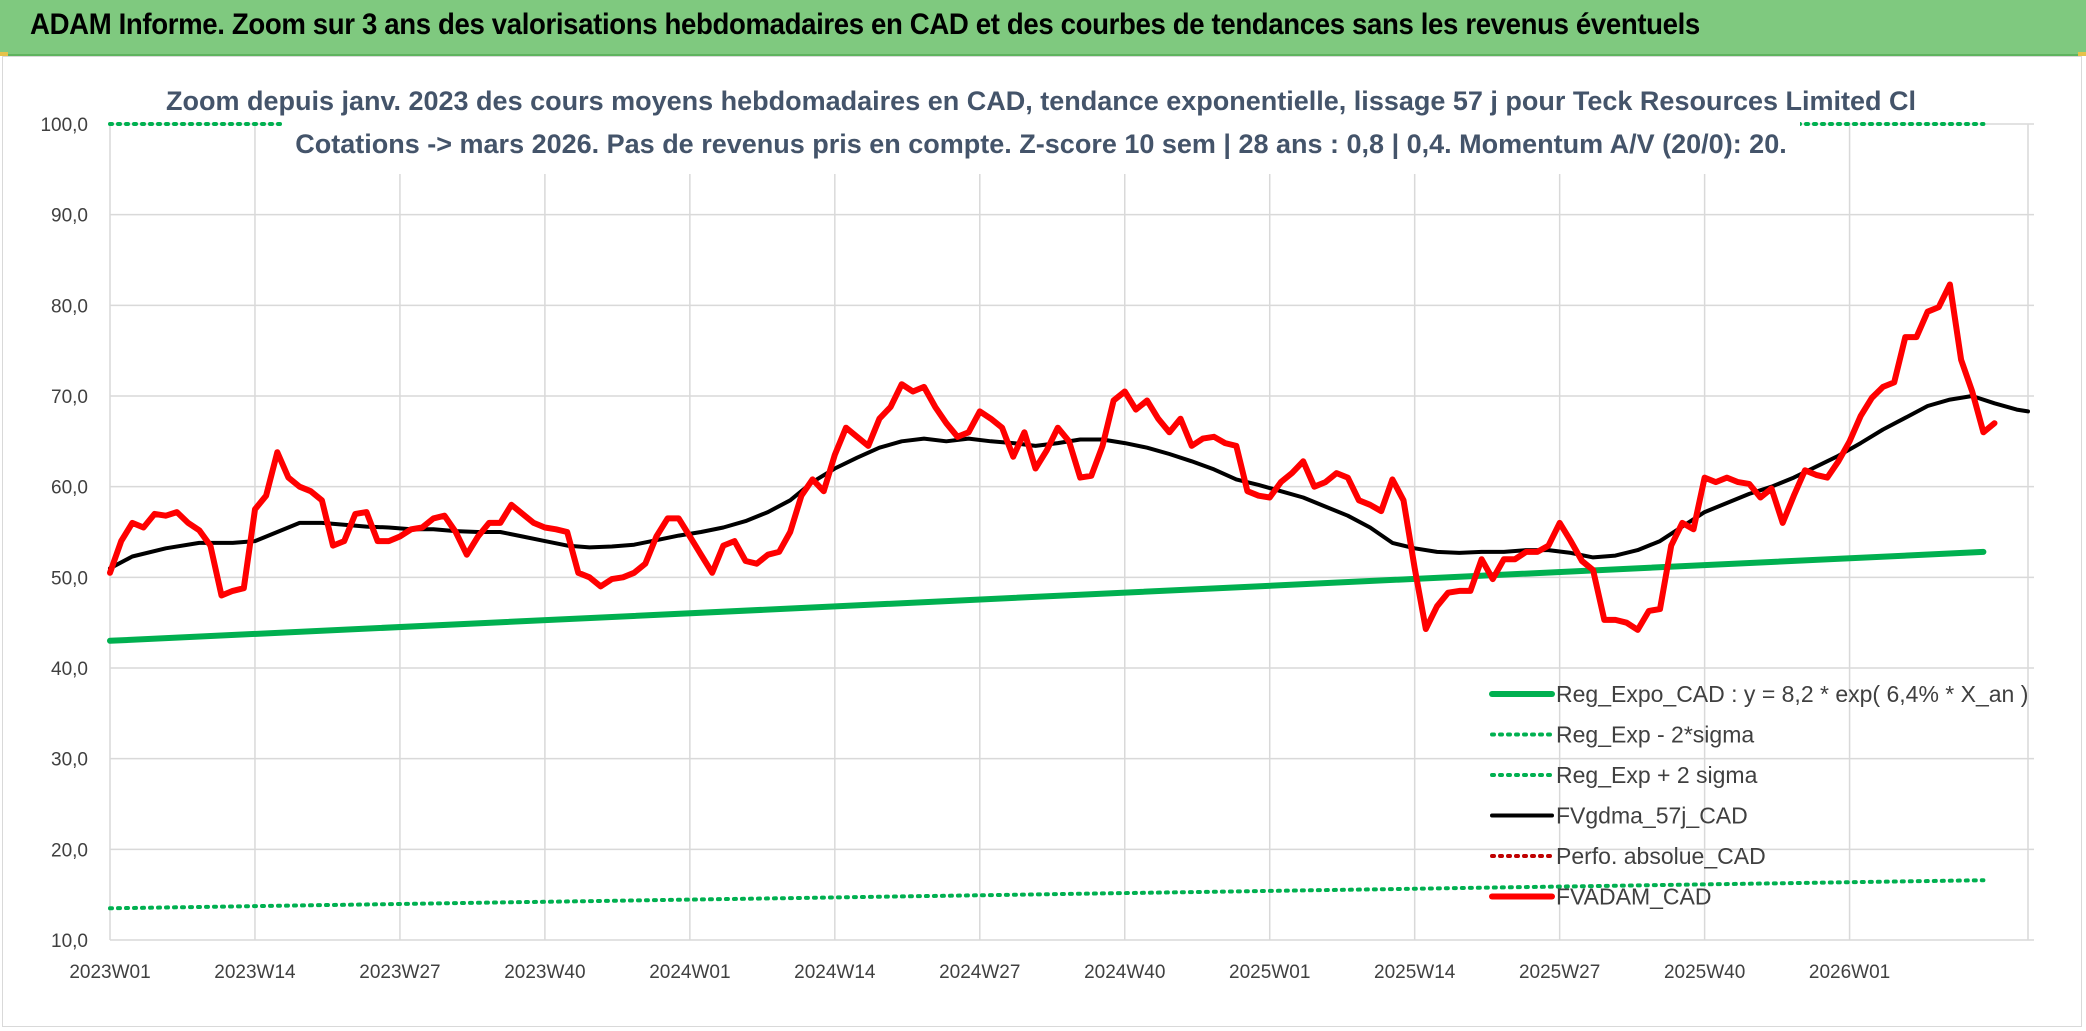 This screenshot has width=2086, height=1031. Describe the element at coordinates (1657, 775) in the screenshot. I see `legend-label-reg_plus: Reg_Exp + 2 sigma` at that location.